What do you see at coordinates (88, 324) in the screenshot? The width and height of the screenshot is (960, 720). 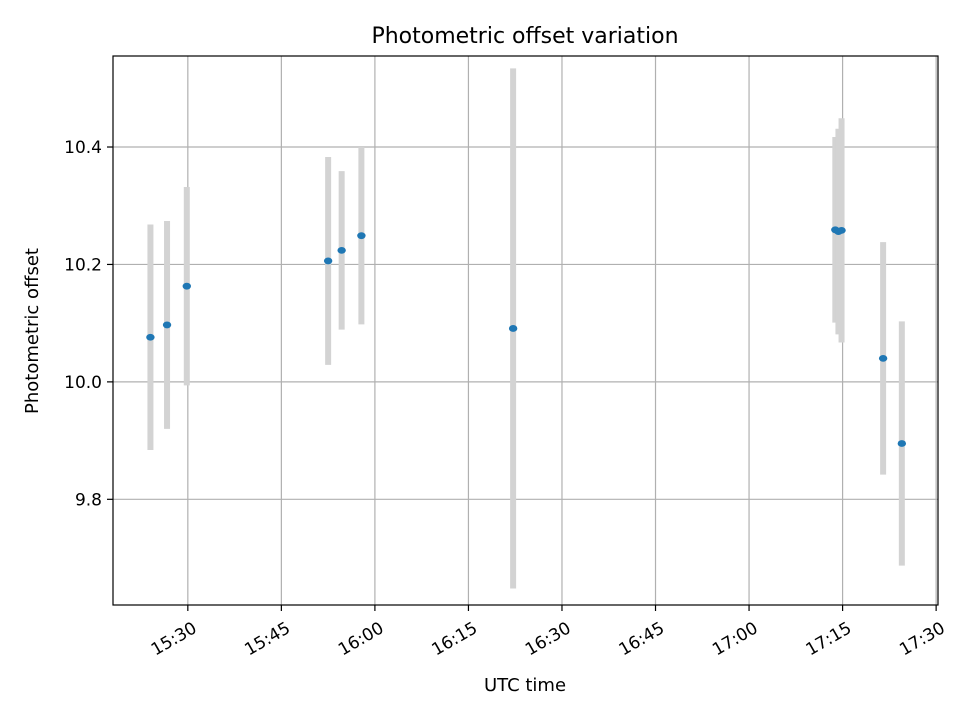 I see `y-axis-ticks: 9.8 10.0 10.2 10.4` at bounding box center [88, 324].